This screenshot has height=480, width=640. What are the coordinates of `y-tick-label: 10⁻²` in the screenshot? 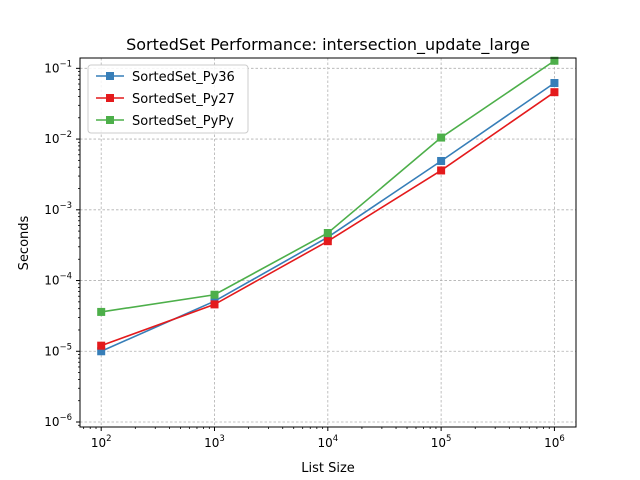 It's located at (58, 138).